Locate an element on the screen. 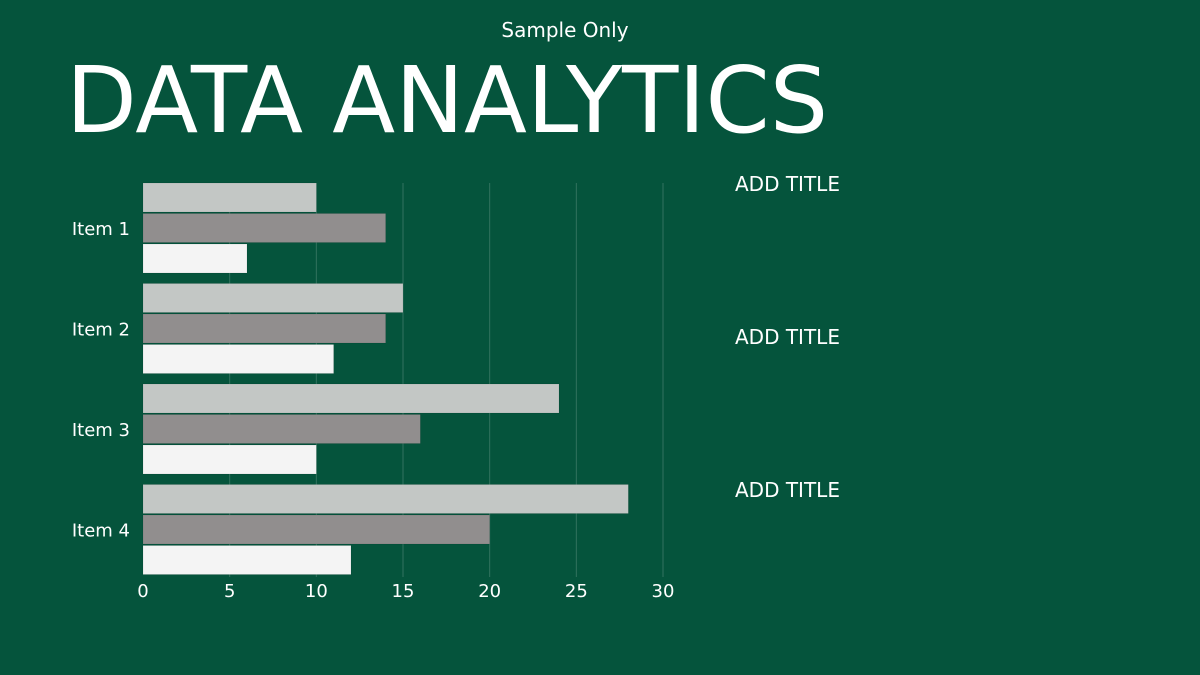  page-title: DATA ANALYTICS is located at coordinates (447, 100).